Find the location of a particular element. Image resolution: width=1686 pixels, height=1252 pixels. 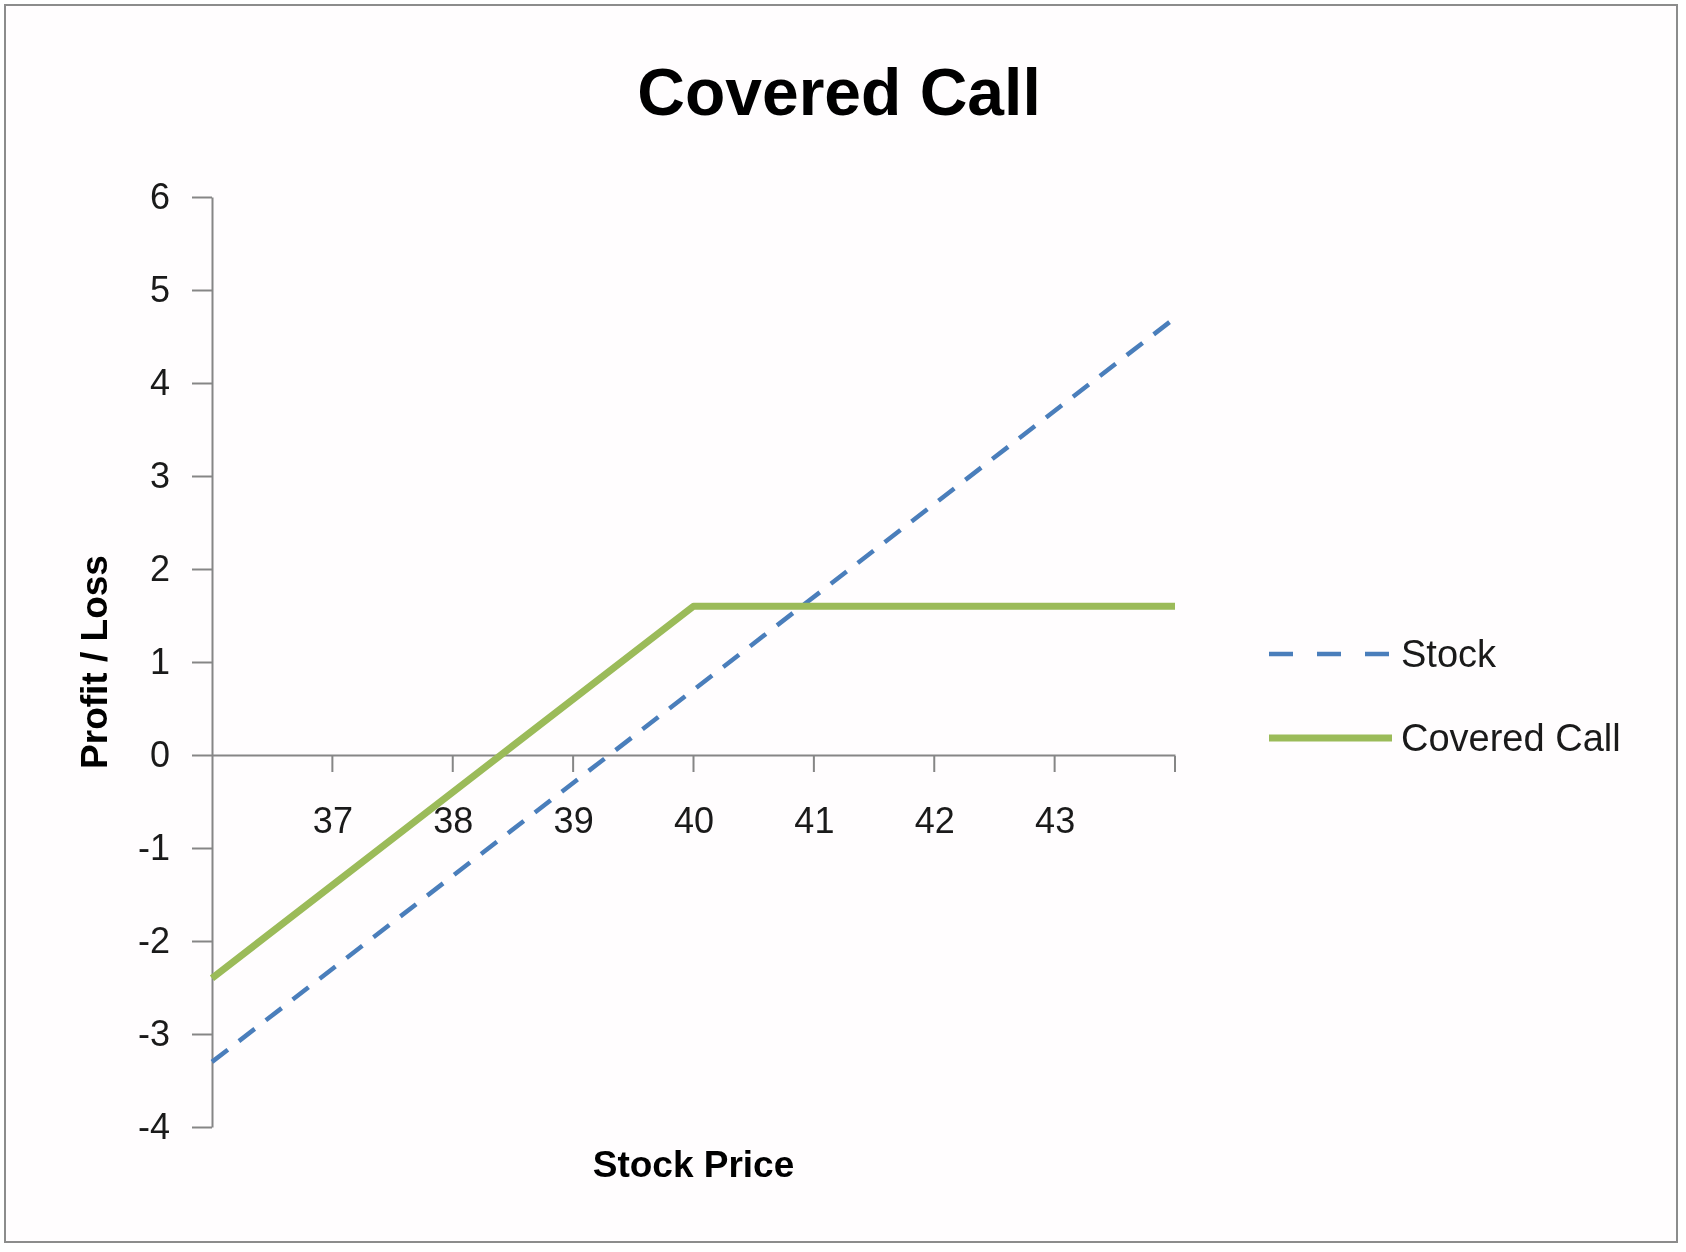

y-tick-label: -3 is located at coordinates (153, 1034).